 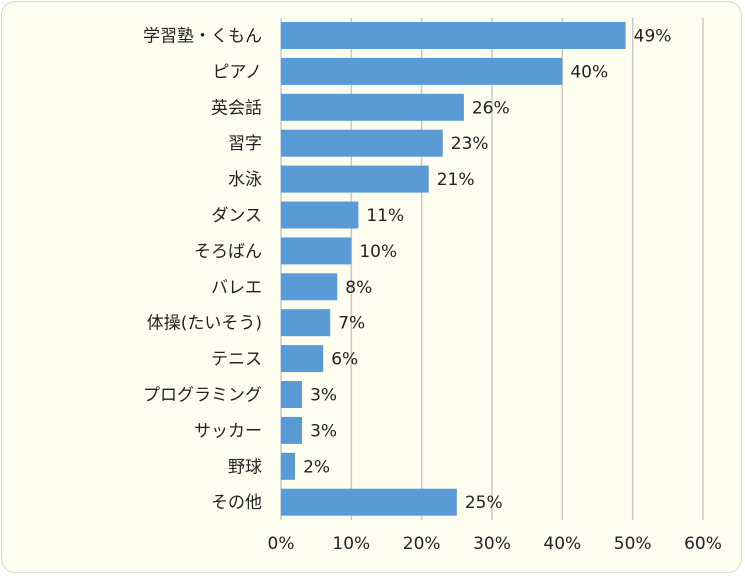 I want to click on x-tick-label: 40%, so click(x=562, y=544).